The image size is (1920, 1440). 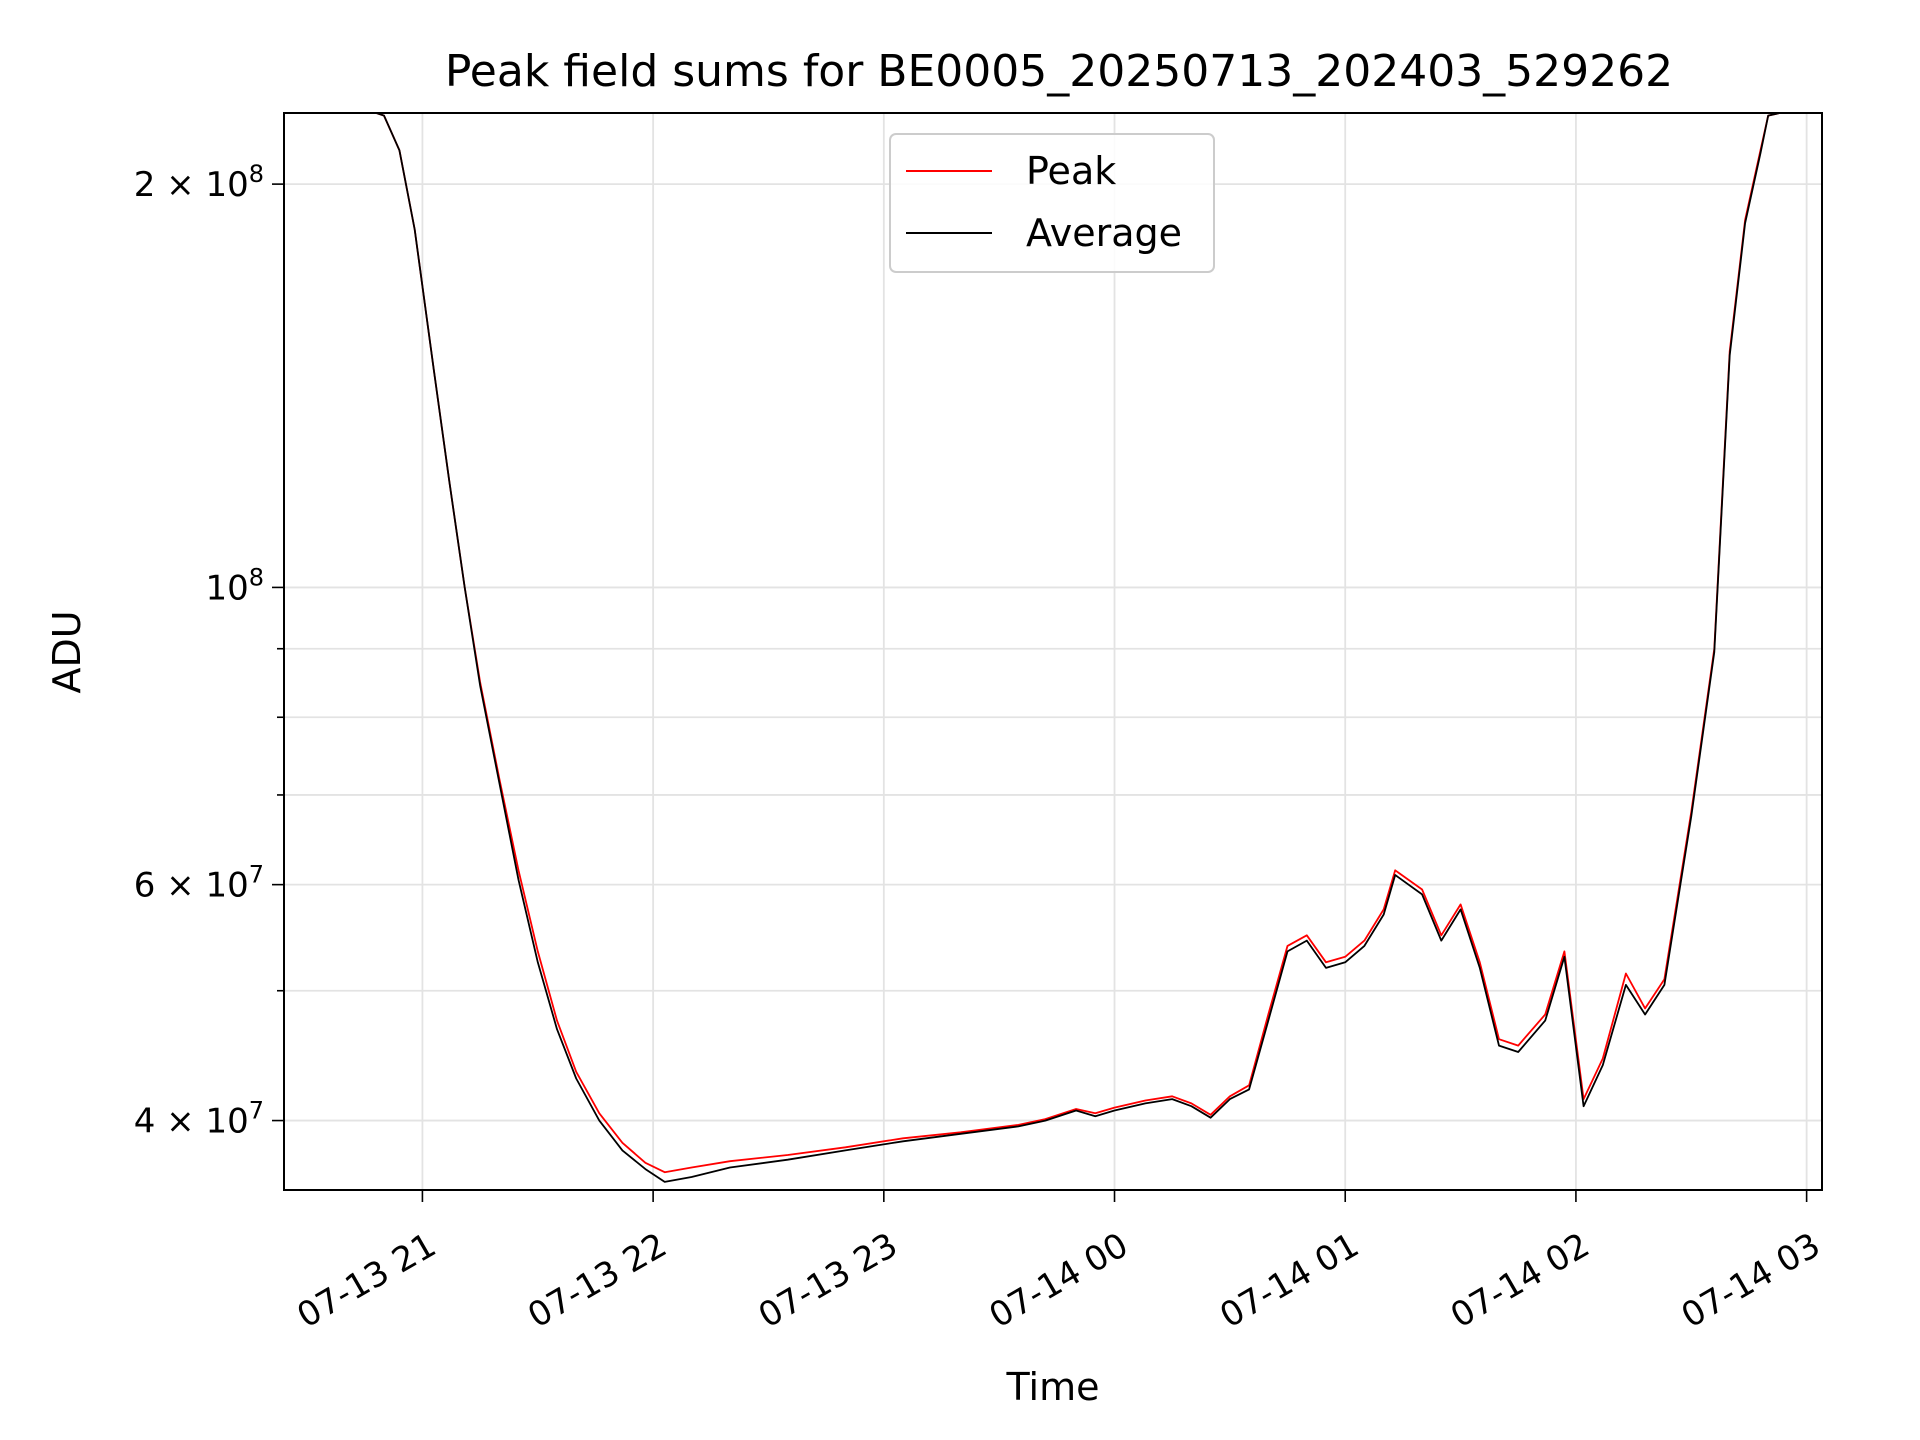 What do you see at coordinates (1104, 233) in the screenshot?
I see `legend-label-average: Average` at bounding box center [1104, 233].